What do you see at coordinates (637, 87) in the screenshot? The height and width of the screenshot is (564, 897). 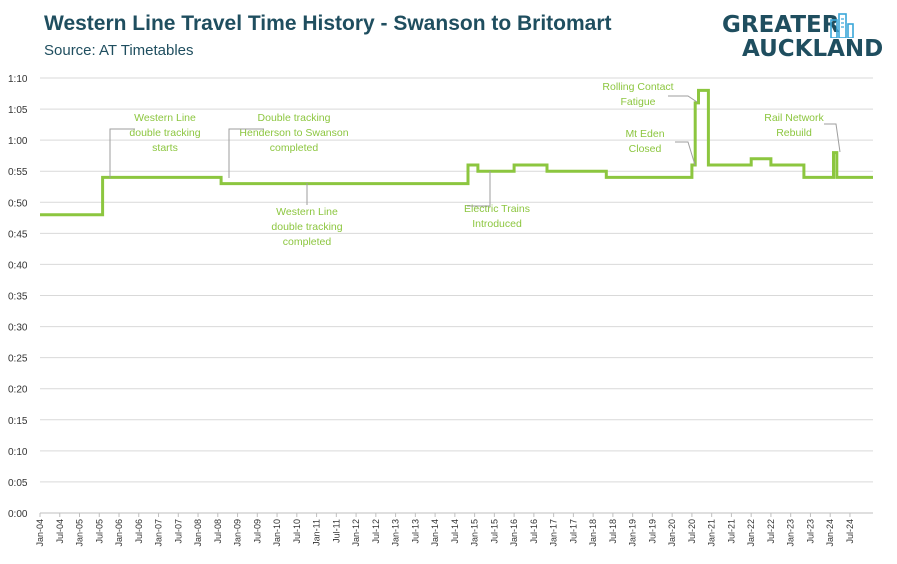 I see `annotation-label-line: Rolling Contact` at bounding box center [637, 87].